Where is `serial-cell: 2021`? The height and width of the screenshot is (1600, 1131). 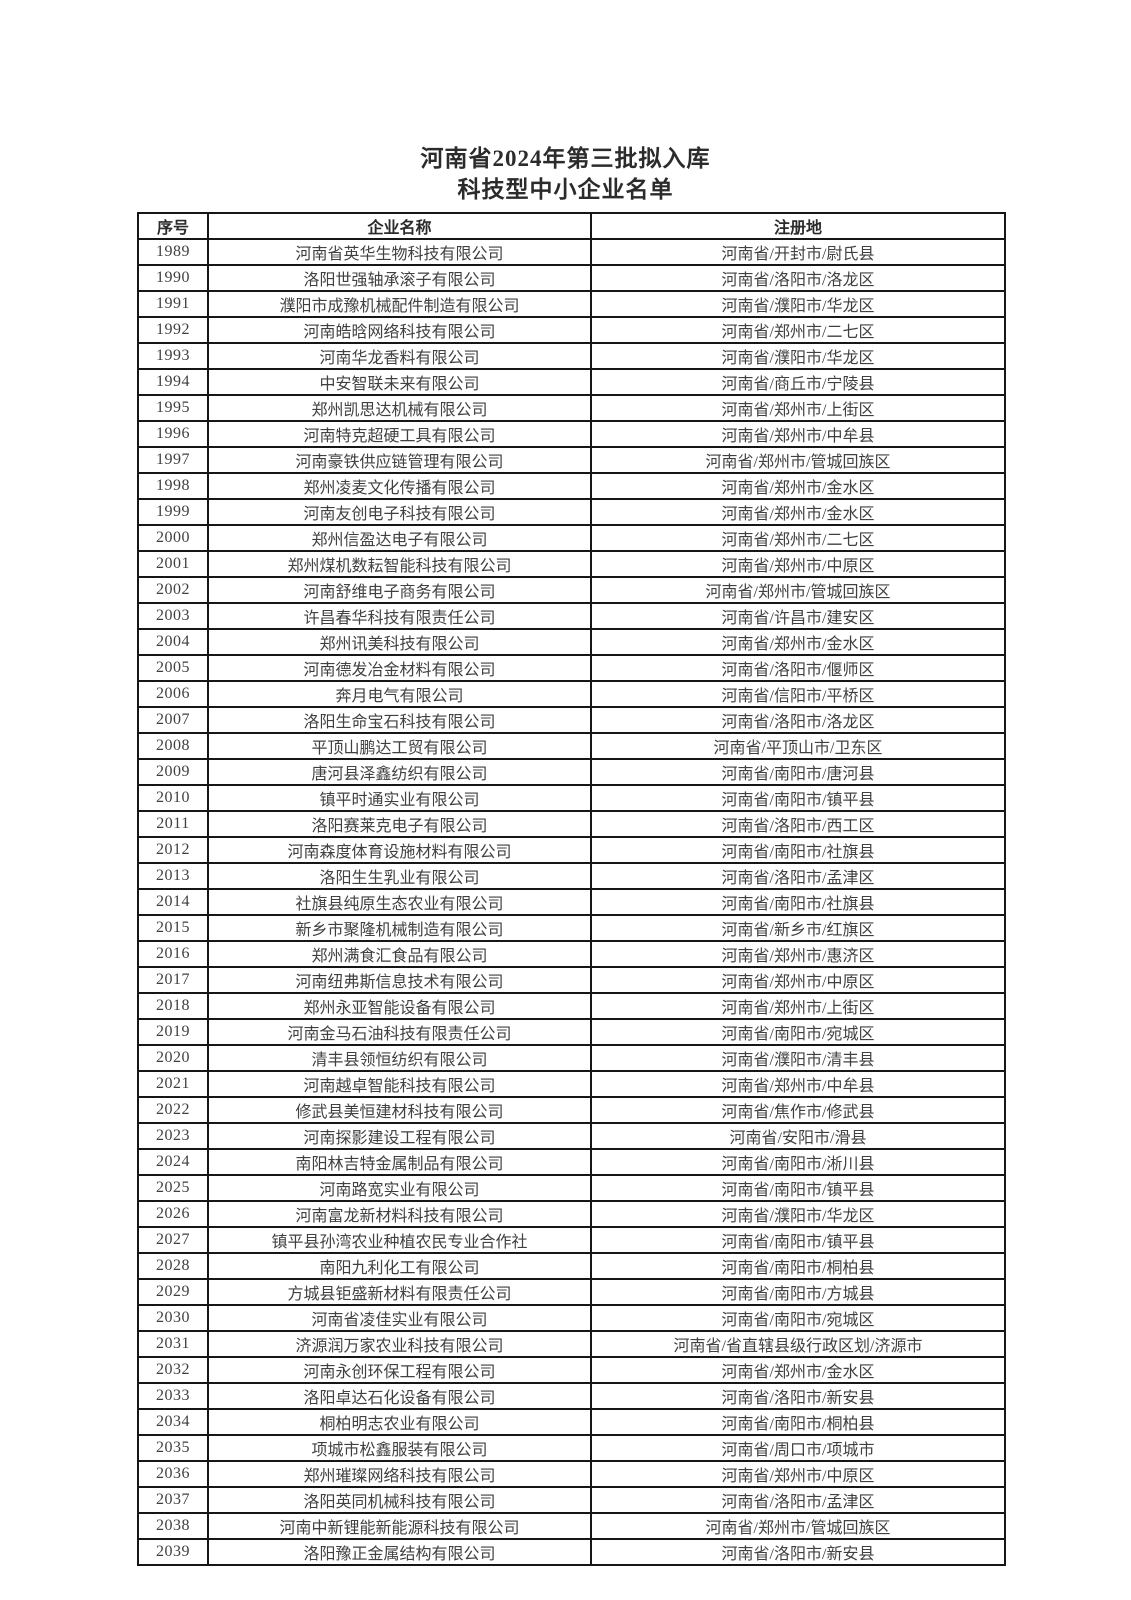
serial-cell: 2021 is located at coordinates (173, 1084).